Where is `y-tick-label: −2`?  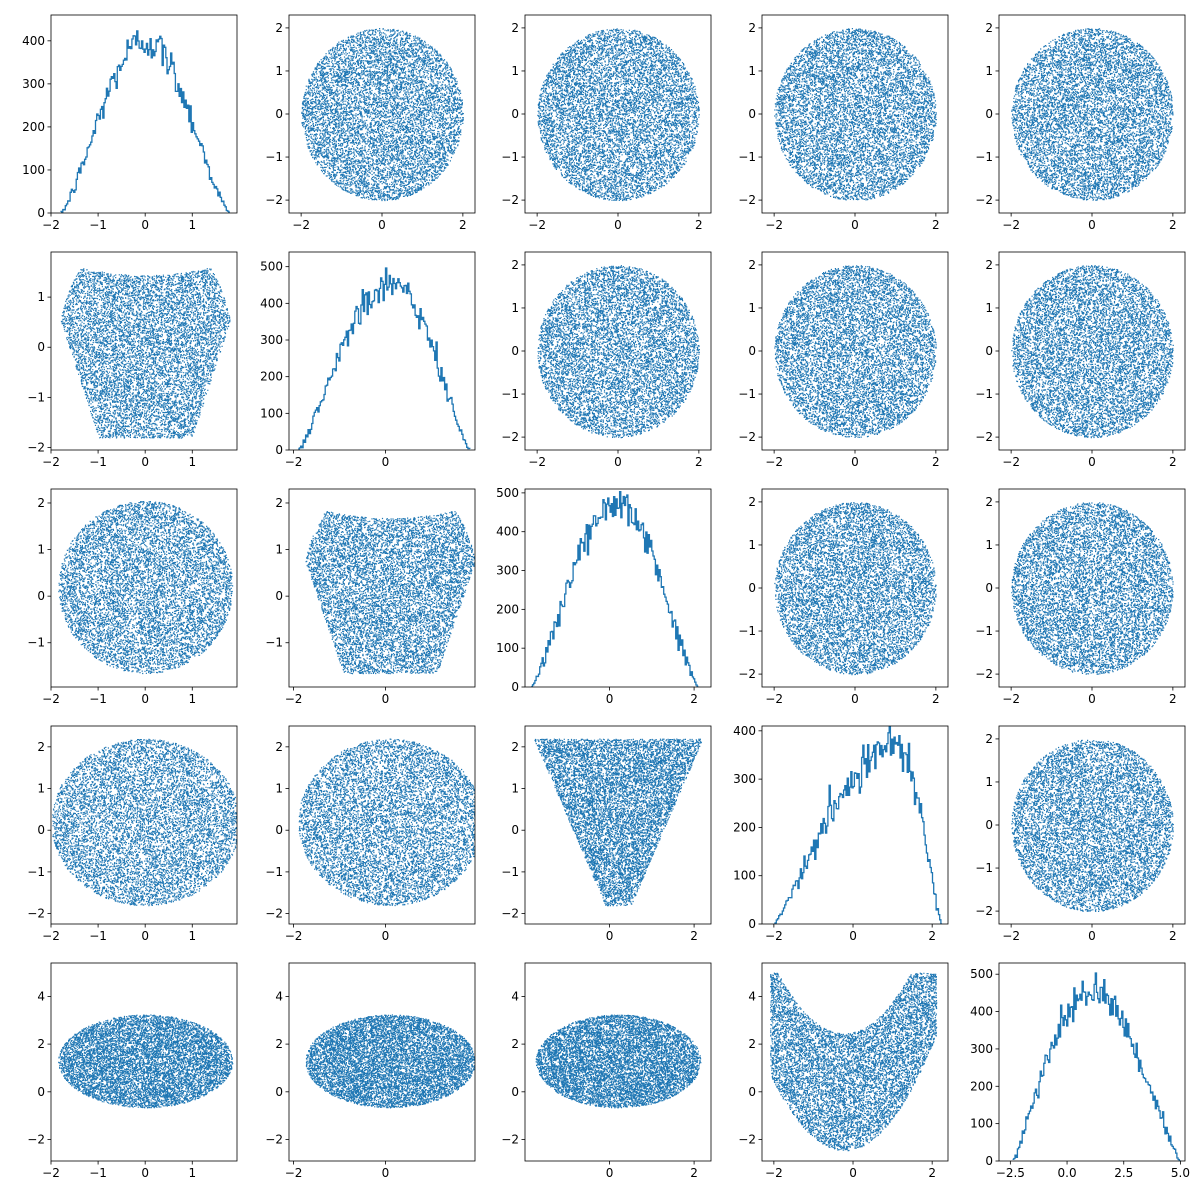
y-tick-label: −2 is located at coordinates (747, 200).